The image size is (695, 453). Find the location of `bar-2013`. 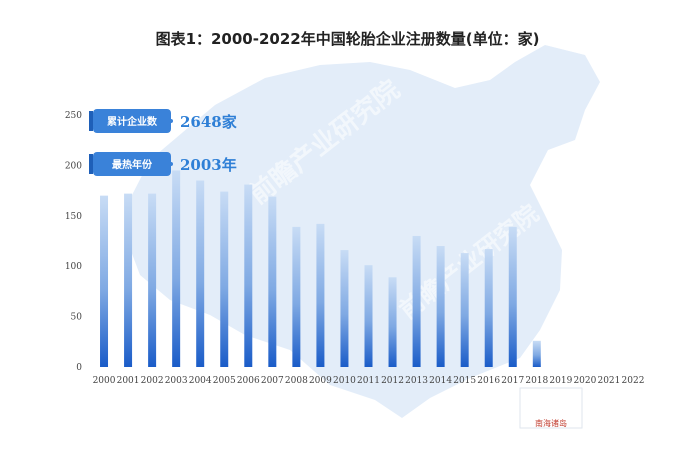

bar-2013 is located at coordinates (416, 301).